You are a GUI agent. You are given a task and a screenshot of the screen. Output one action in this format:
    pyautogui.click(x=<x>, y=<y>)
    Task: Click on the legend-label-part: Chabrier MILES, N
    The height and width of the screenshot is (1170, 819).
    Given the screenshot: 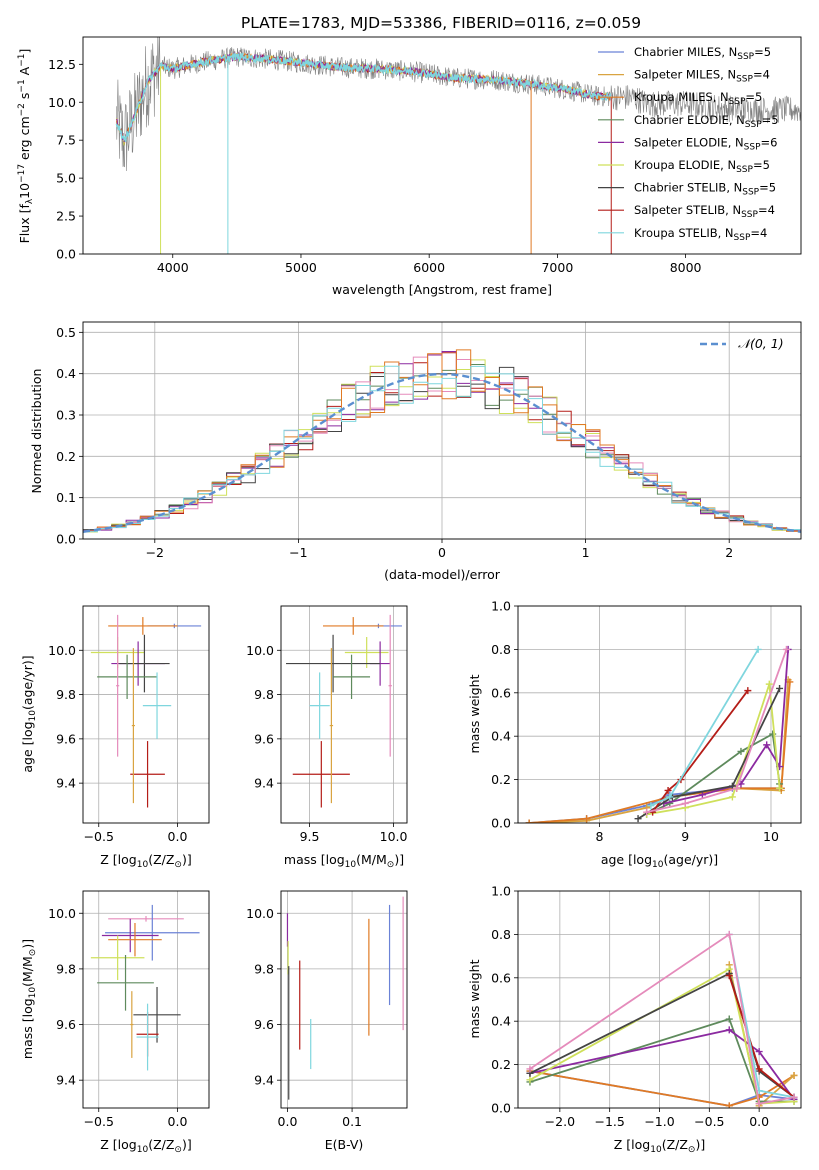 What is the action you would take?
    pyautogui.click(x=685, y=52)
    